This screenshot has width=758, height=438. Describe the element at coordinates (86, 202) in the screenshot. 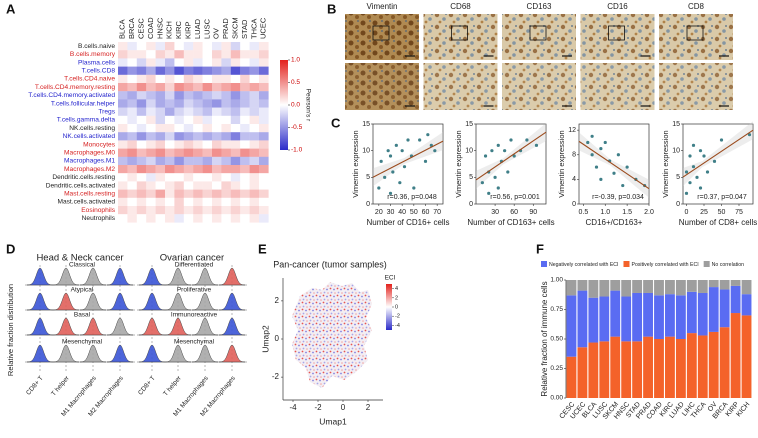

I see `row-label: Mast.cells.activated` at that location.